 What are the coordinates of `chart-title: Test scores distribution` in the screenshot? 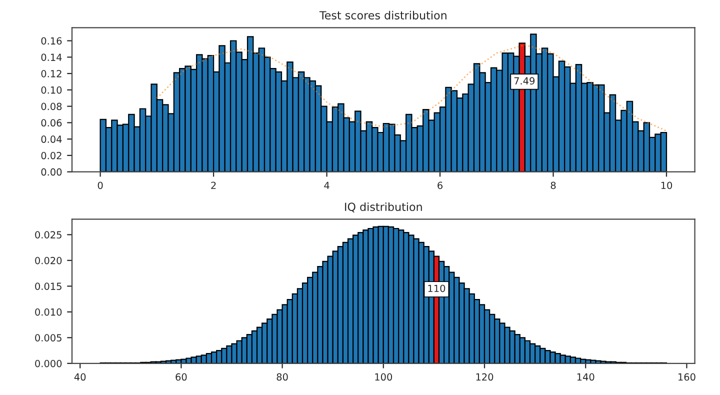 It's located at (382, 15).